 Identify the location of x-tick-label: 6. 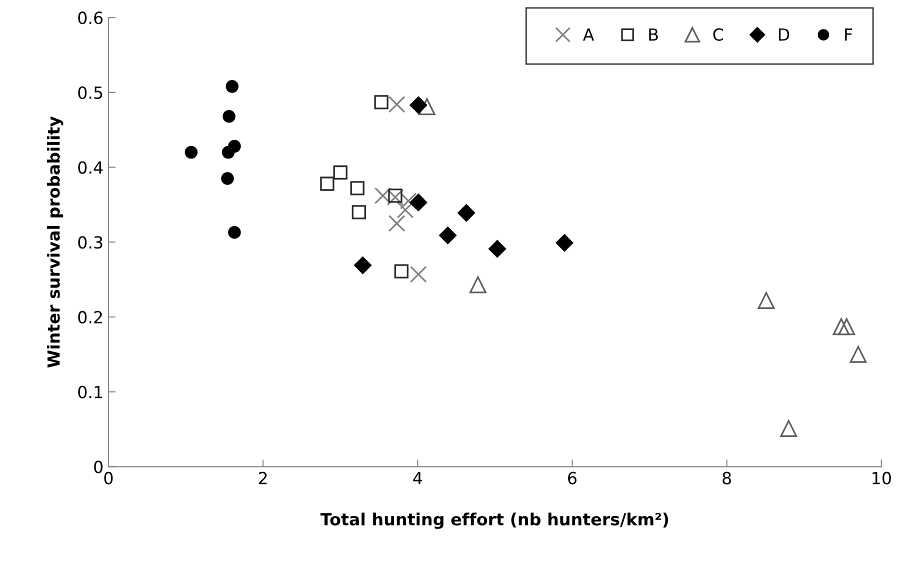
(572, 478).